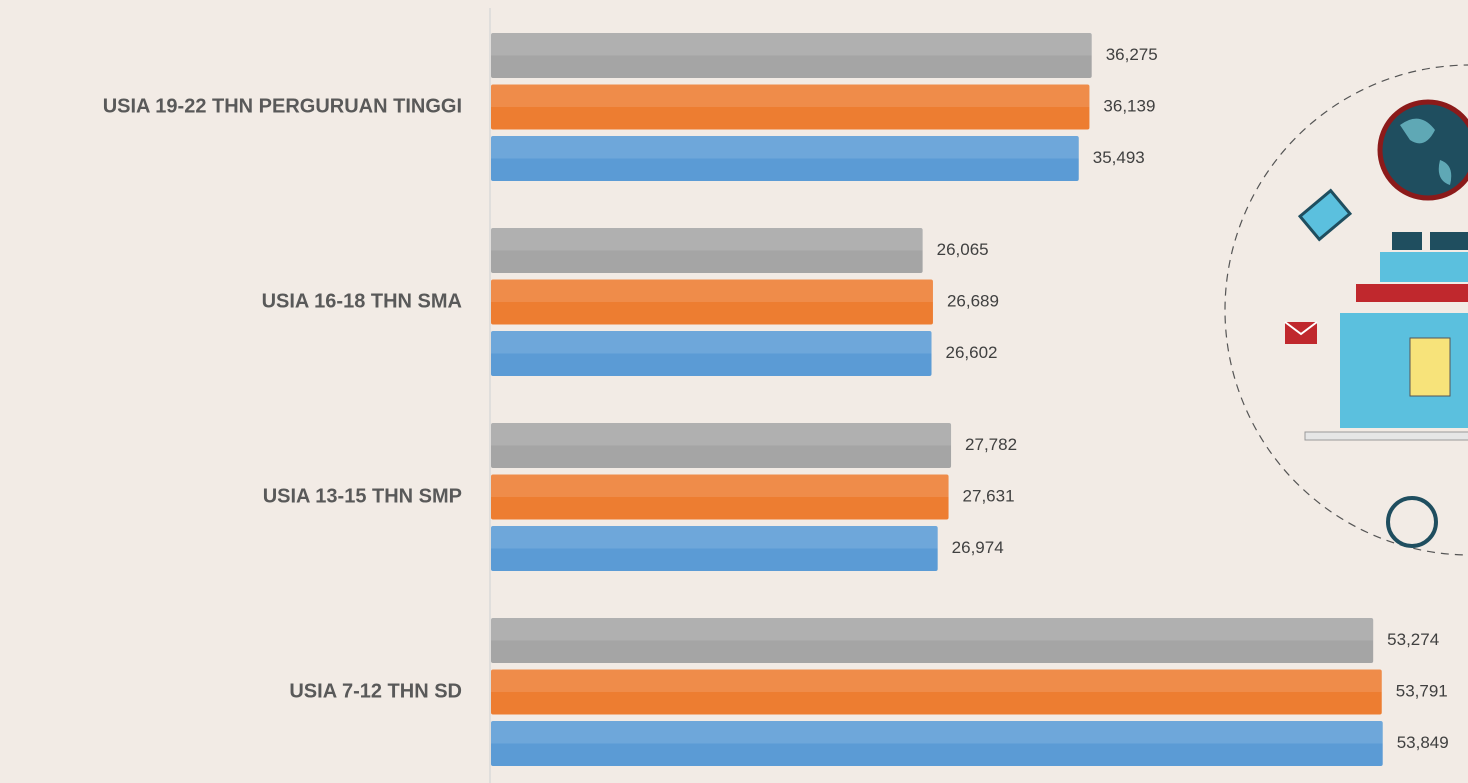 The height and width of the screenshot is (783, 1468). I want to click on category-label: USIA 7-12 THN SD, so click(375, 691).